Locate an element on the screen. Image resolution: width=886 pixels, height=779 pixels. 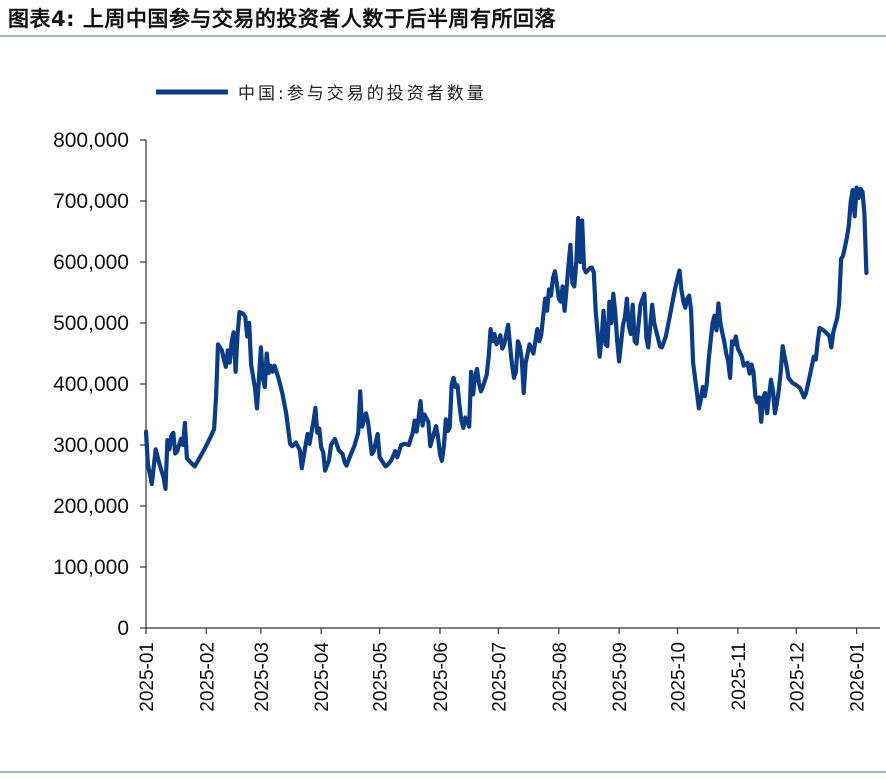
x-tick-label: 2025-08 is located at coordinates (560, 677).